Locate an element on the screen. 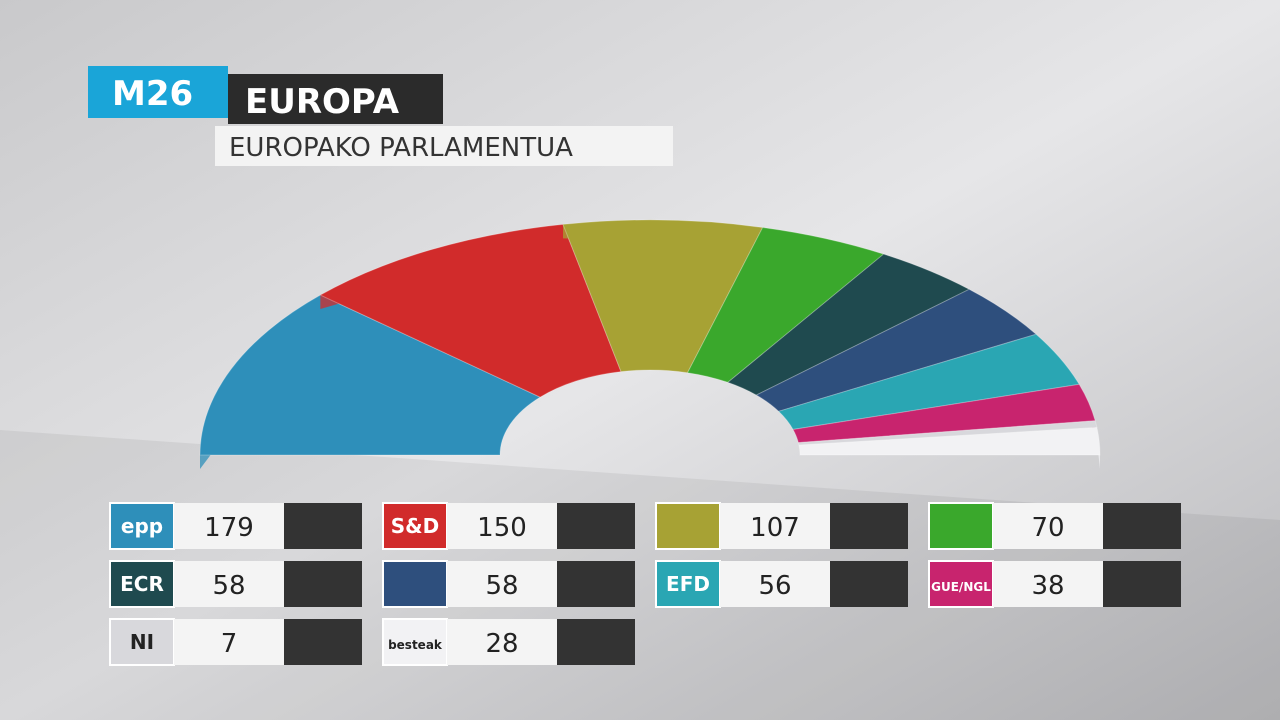 Image resolution: width=1280 pixels, height=720 pixels. seat-count: 56 is located at coordinates (774, 586).